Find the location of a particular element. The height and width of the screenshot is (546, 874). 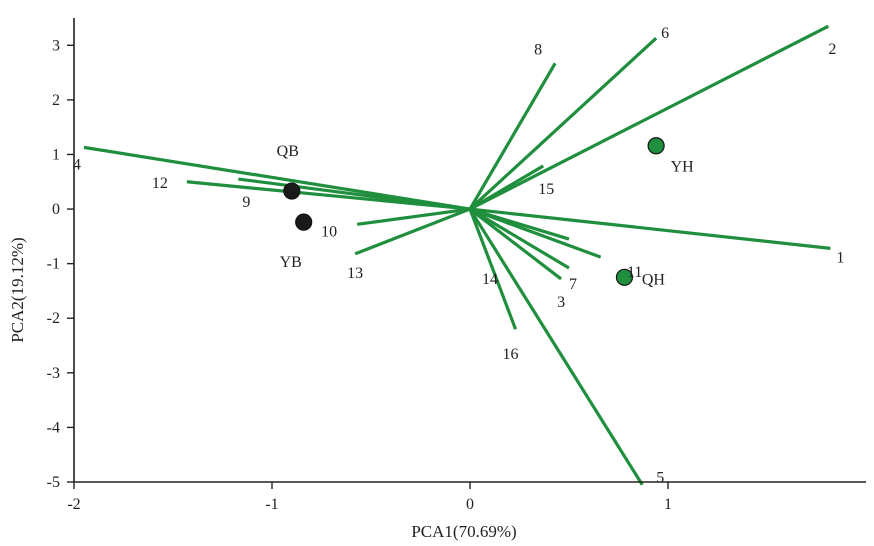

y-tick-label: -1 is located at coordinates (53, 264).